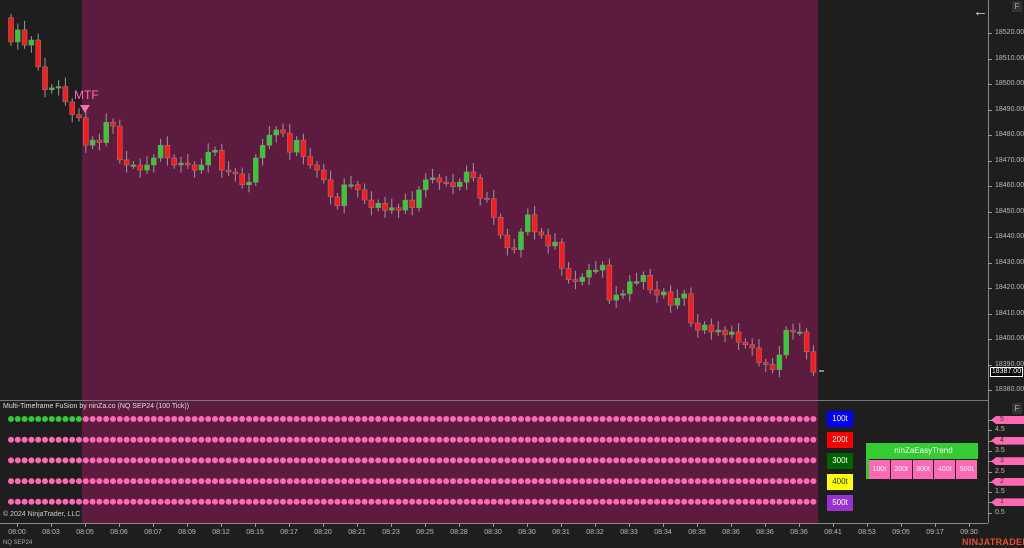 The image size is (1024, 548). I want to click on back-arrow-icon: ←, so click(980, 11).